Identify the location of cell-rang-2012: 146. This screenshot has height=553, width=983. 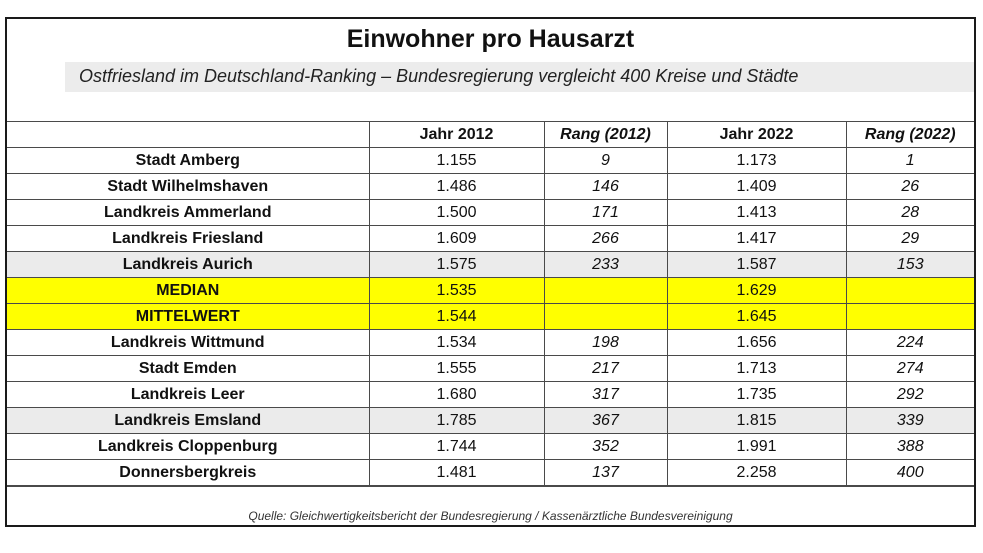
(605, 186).